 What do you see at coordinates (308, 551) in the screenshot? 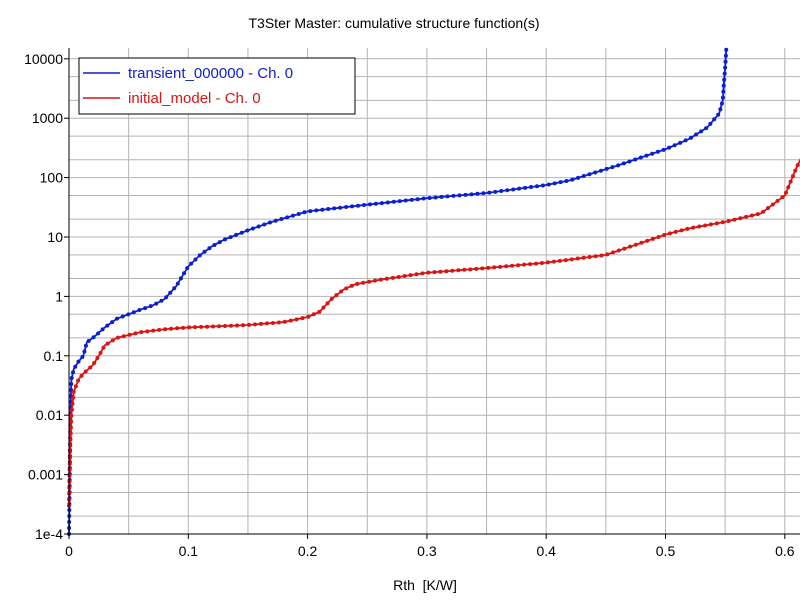
I see `x-tick-label: 0.2` at bounding box center [308, 551].